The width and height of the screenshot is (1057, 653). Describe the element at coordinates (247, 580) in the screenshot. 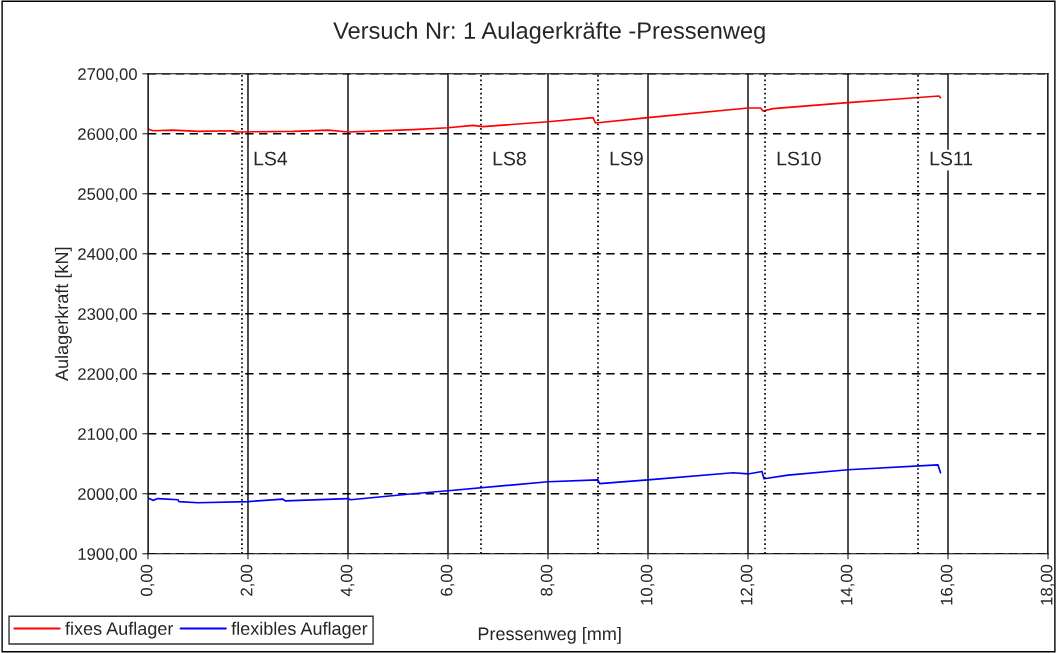

I see `x-tick-label: 2,00` at that location.